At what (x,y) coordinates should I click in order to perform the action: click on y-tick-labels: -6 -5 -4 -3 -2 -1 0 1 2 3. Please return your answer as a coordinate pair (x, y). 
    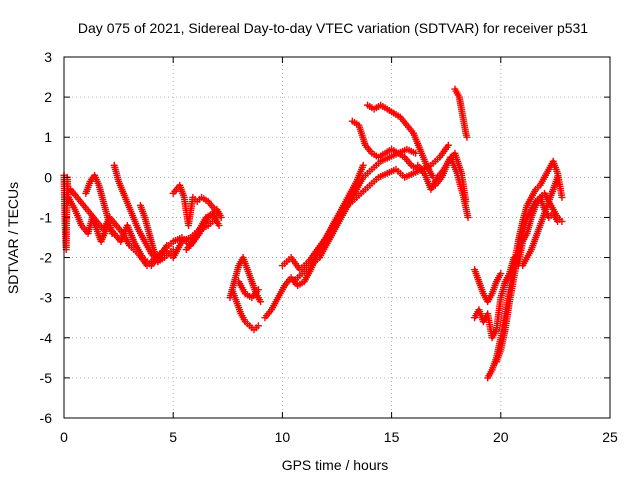
    Looking at the image, I should click on (46, 237).